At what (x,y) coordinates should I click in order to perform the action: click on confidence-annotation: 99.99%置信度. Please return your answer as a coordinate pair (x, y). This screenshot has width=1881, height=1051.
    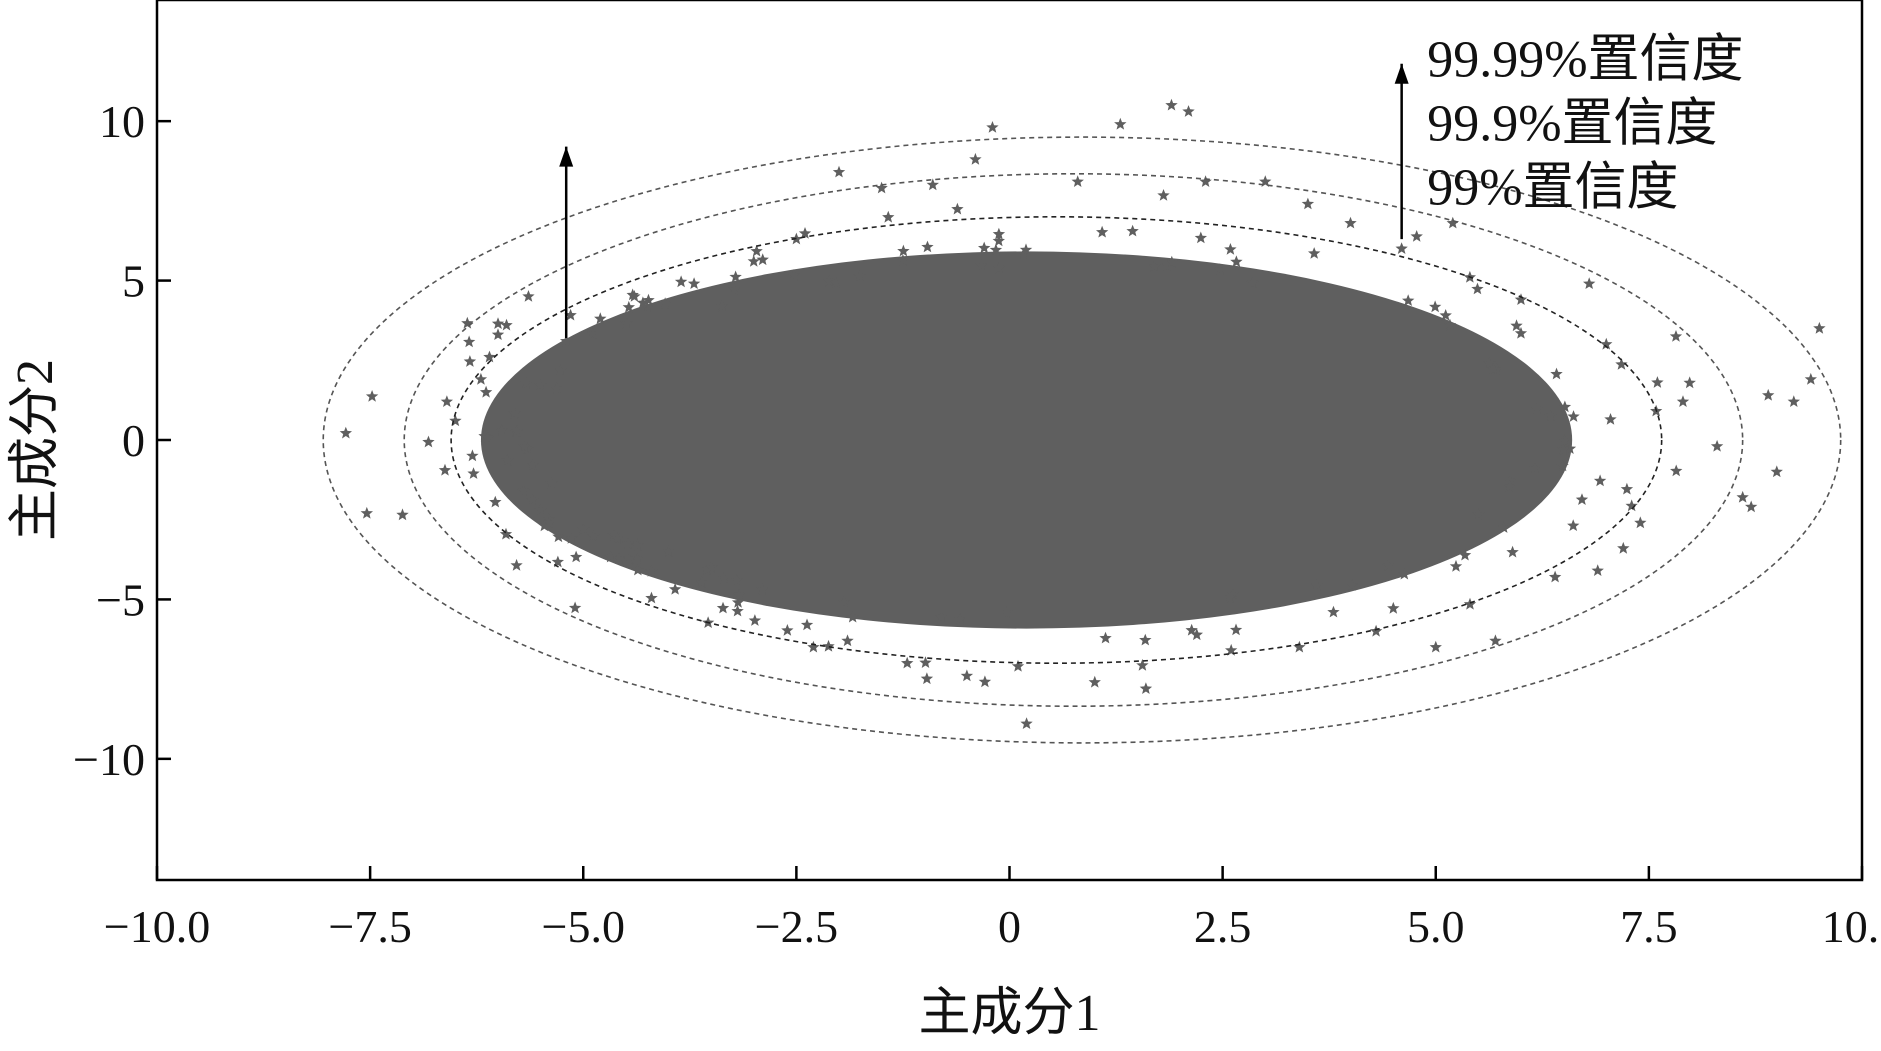
    Looking at the image, I should click on (1585, 60).